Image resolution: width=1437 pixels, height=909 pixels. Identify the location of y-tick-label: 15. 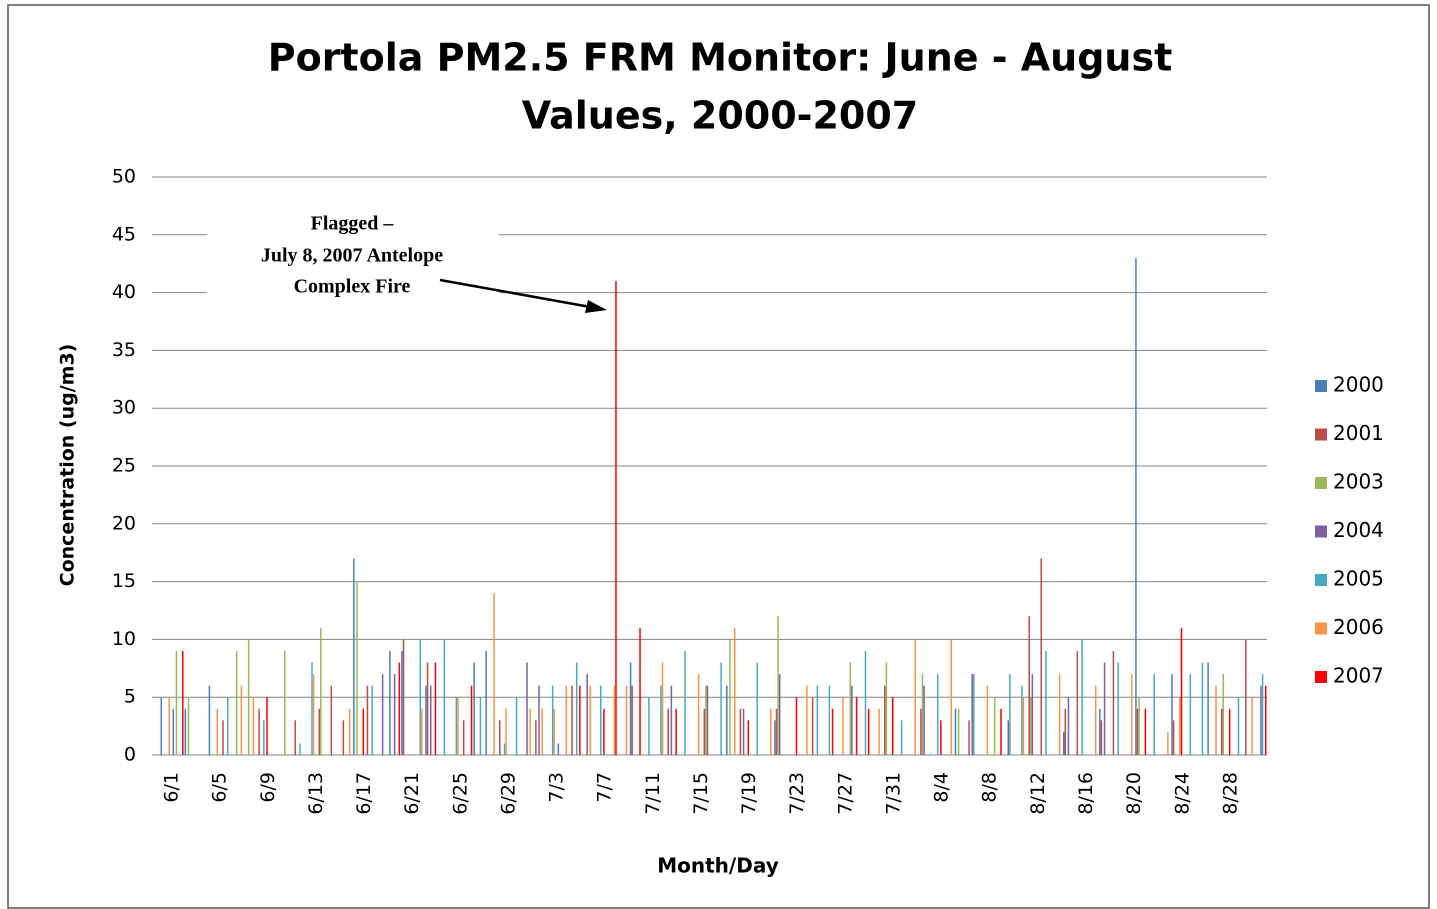
(124, 581).